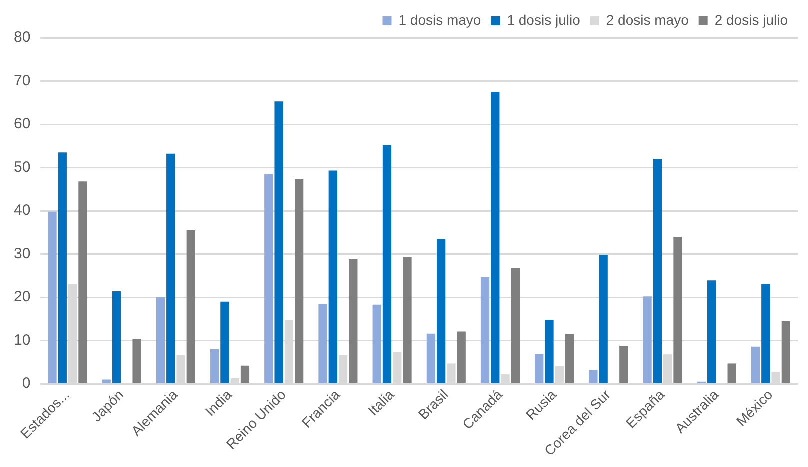 The height and width of the screenshot is (467, 808). I want to click on legend-label: 2 dosis julio, so click(751, 20).